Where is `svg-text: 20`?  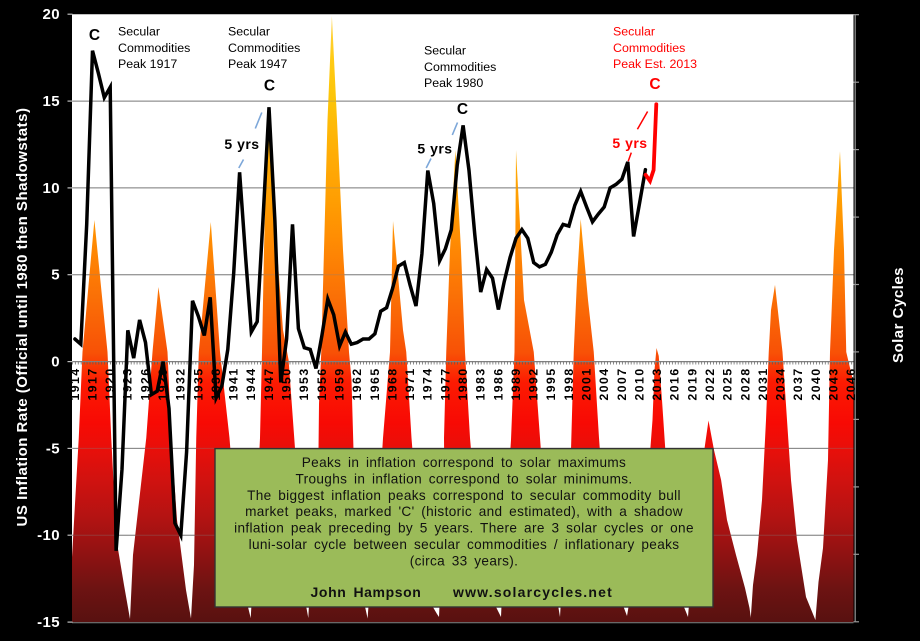
svg-text: 20 is located at coordinates (52, 14).